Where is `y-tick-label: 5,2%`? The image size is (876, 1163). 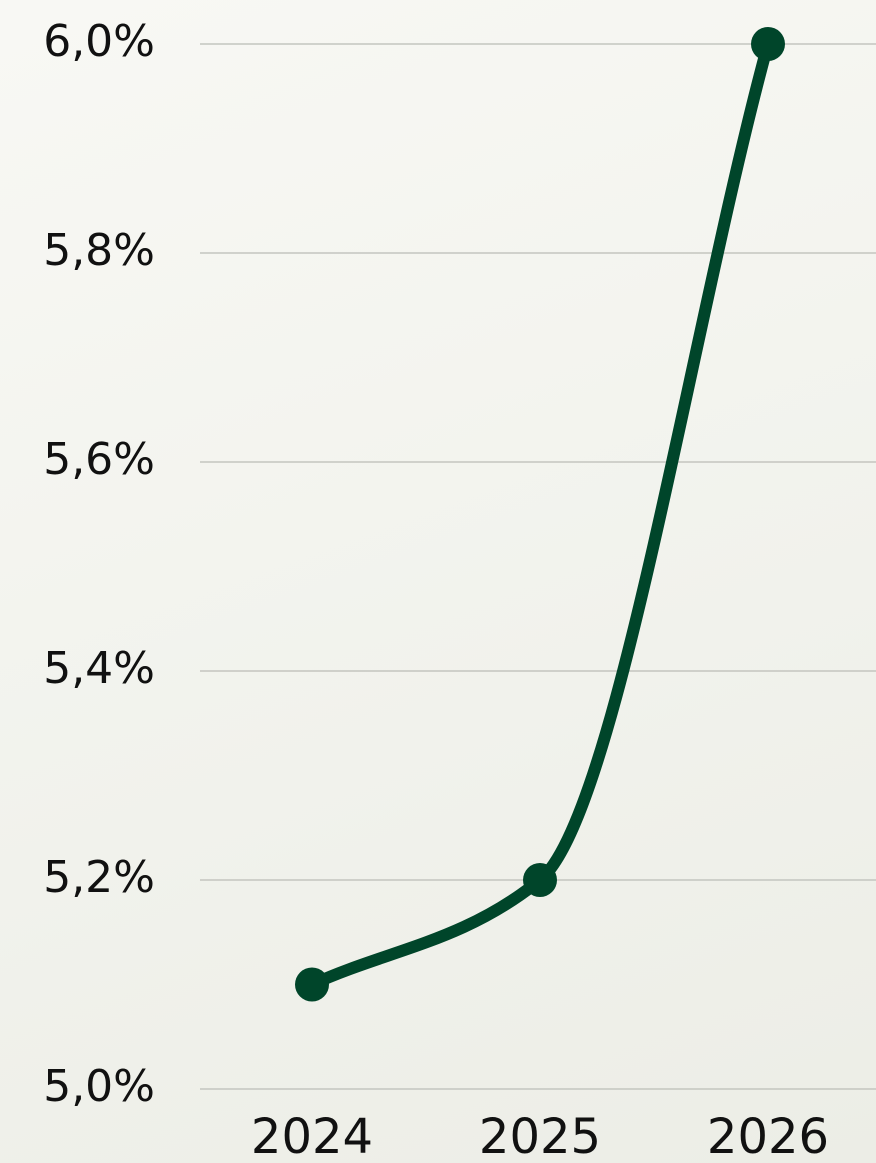
y-tick-label: 5,2% is located at coordinates (99, 877).